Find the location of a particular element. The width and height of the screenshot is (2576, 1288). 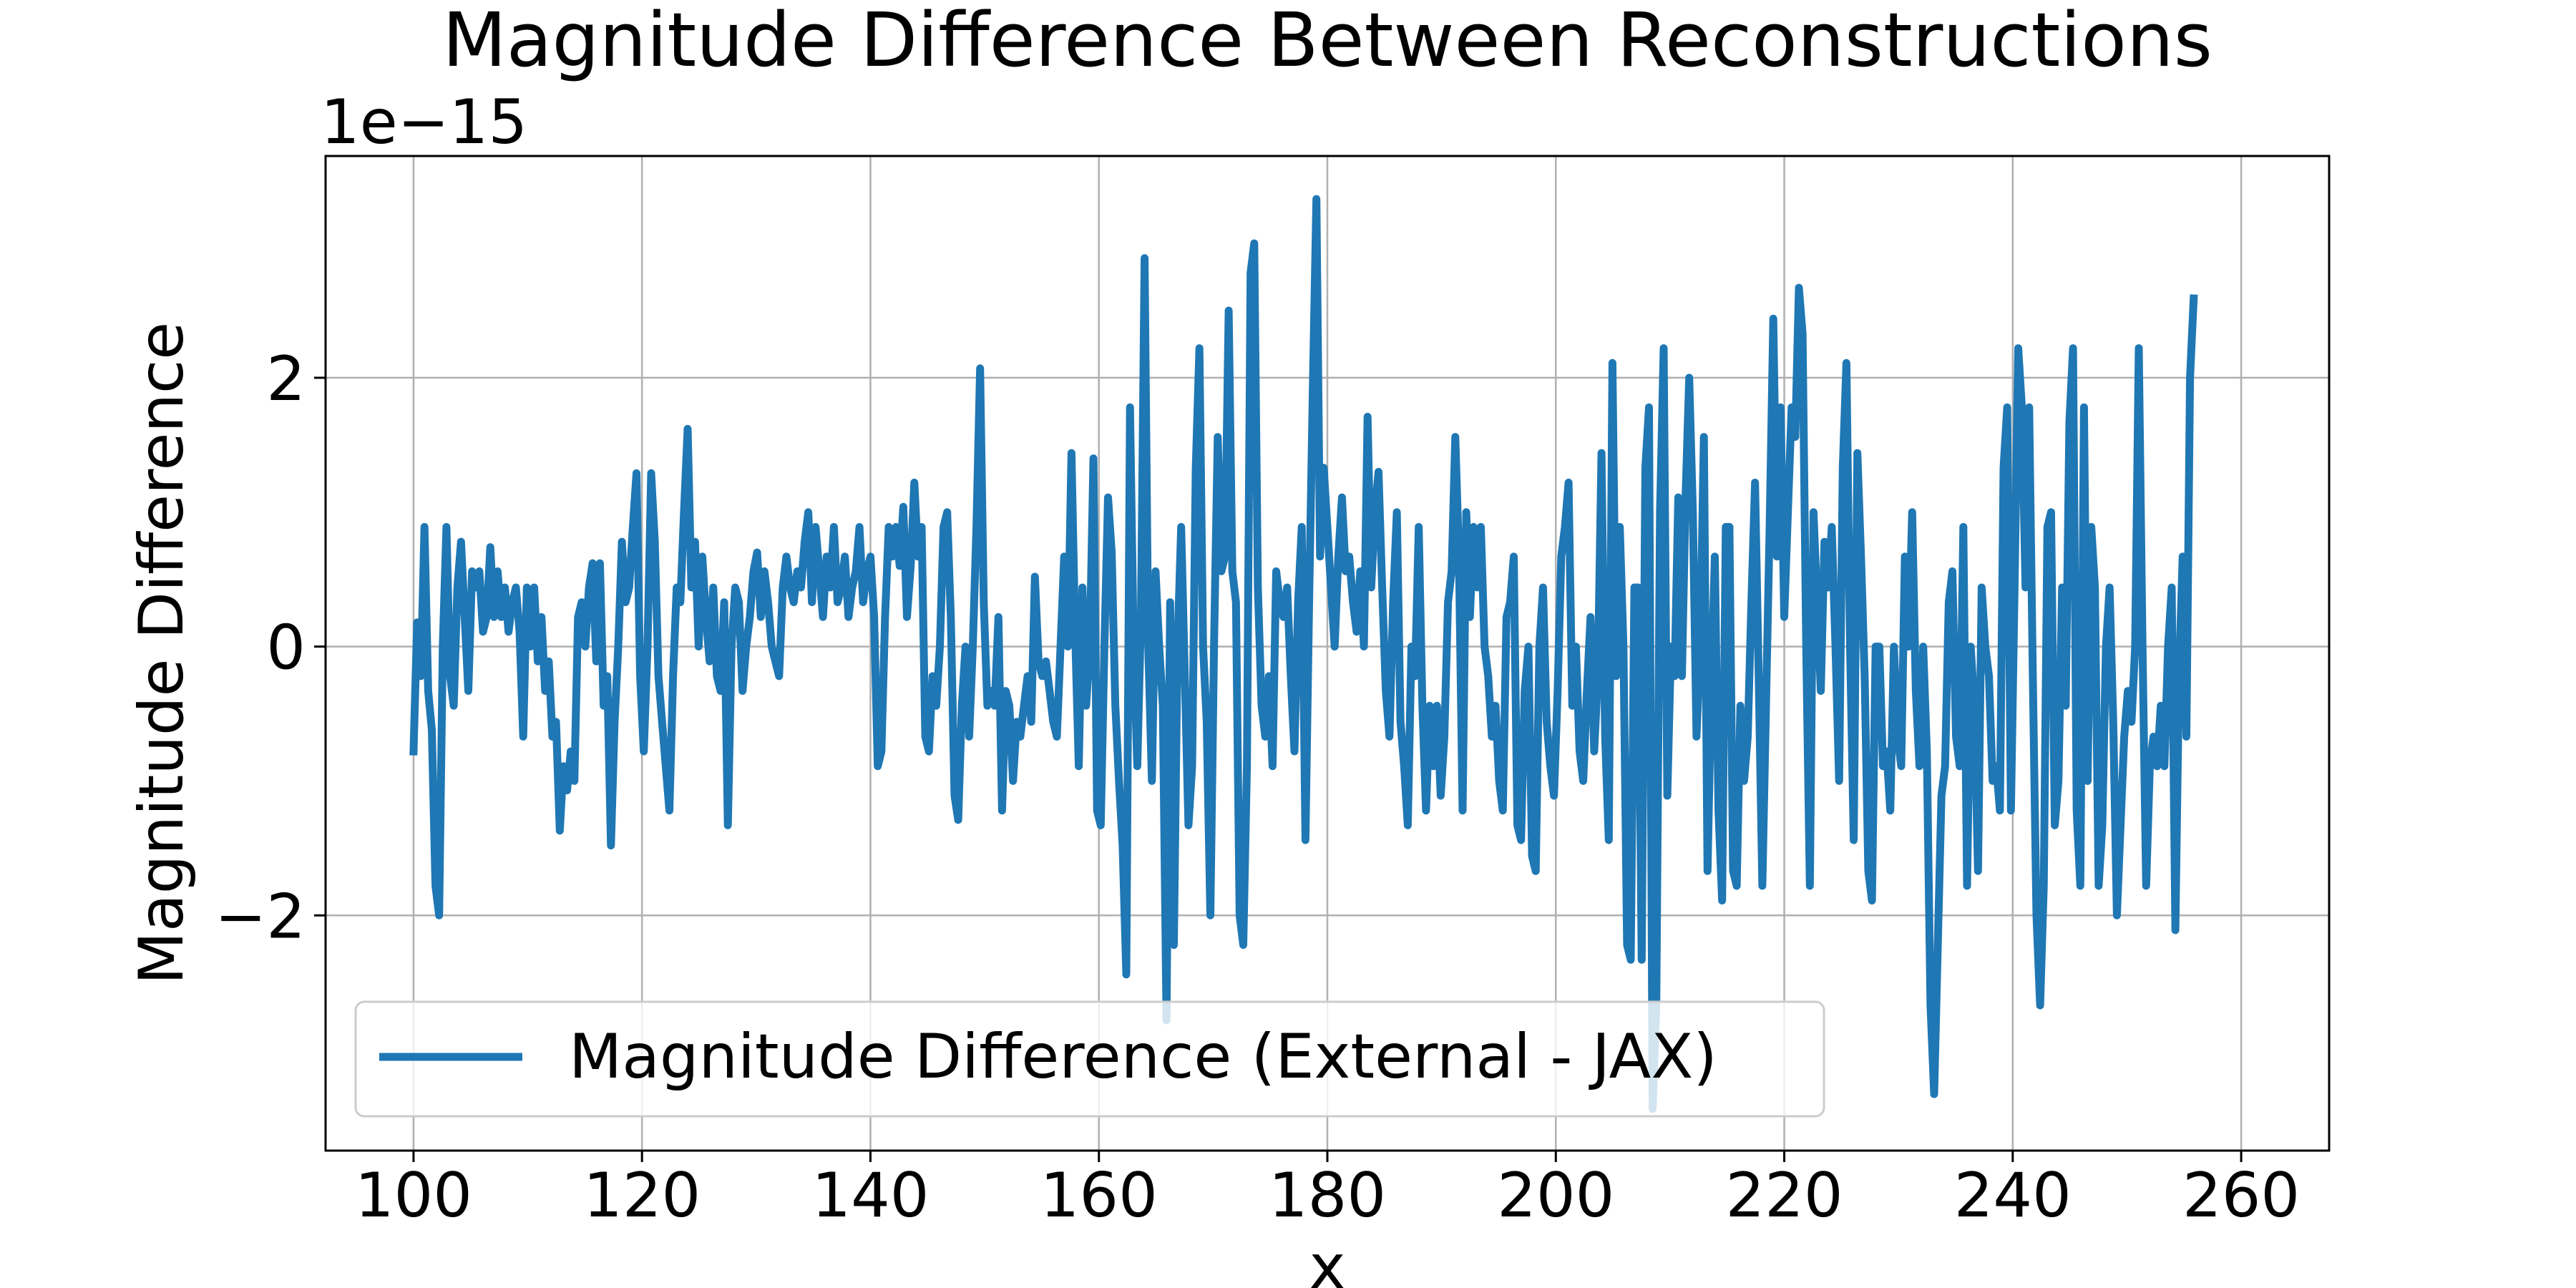

x-tick-label: 220 is located at coordinates (1784, 1195).